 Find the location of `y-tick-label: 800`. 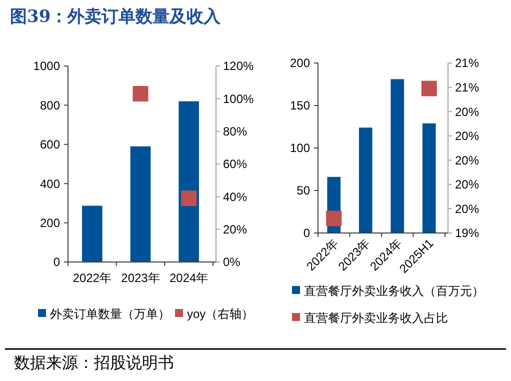

y-tick-label: 800 is located at coordinates (50, 105).